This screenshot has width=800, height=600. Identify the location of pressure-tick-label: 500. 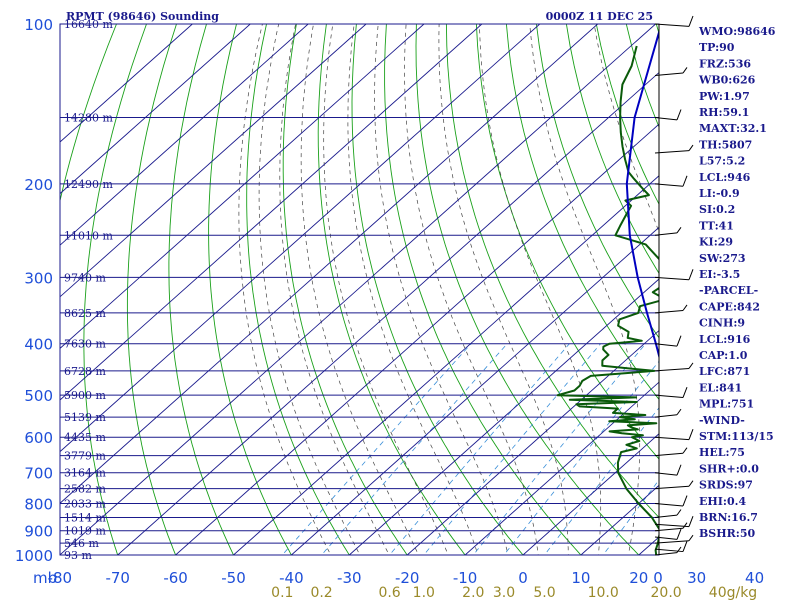
(38, 396).